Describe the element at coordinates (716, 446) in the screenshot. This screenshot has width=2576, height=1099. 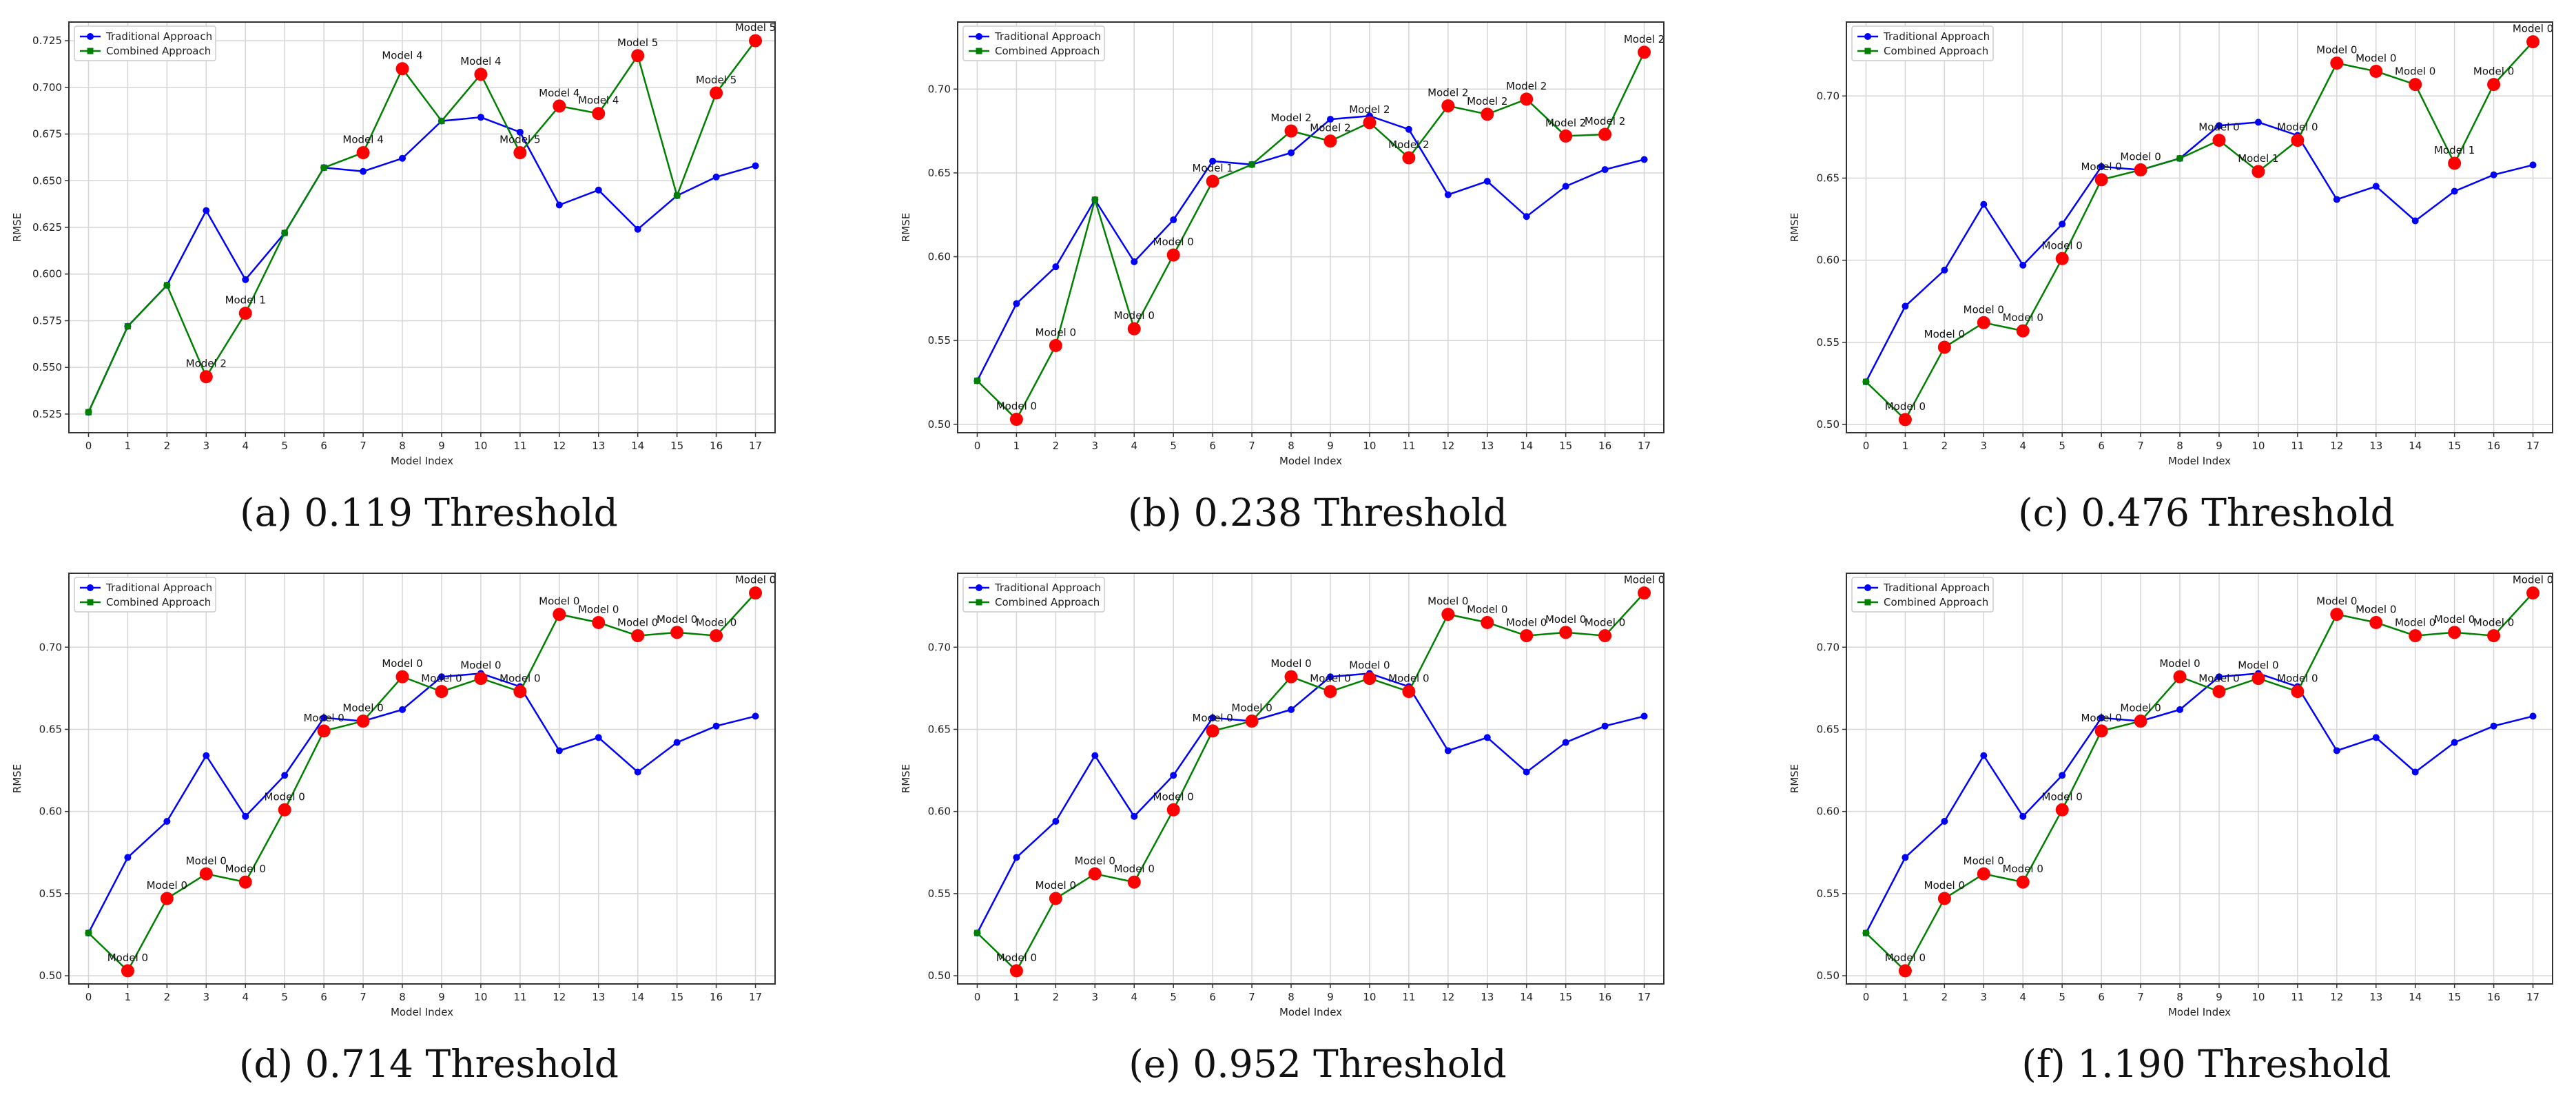
I see `x-tick-label: 16` at that location.